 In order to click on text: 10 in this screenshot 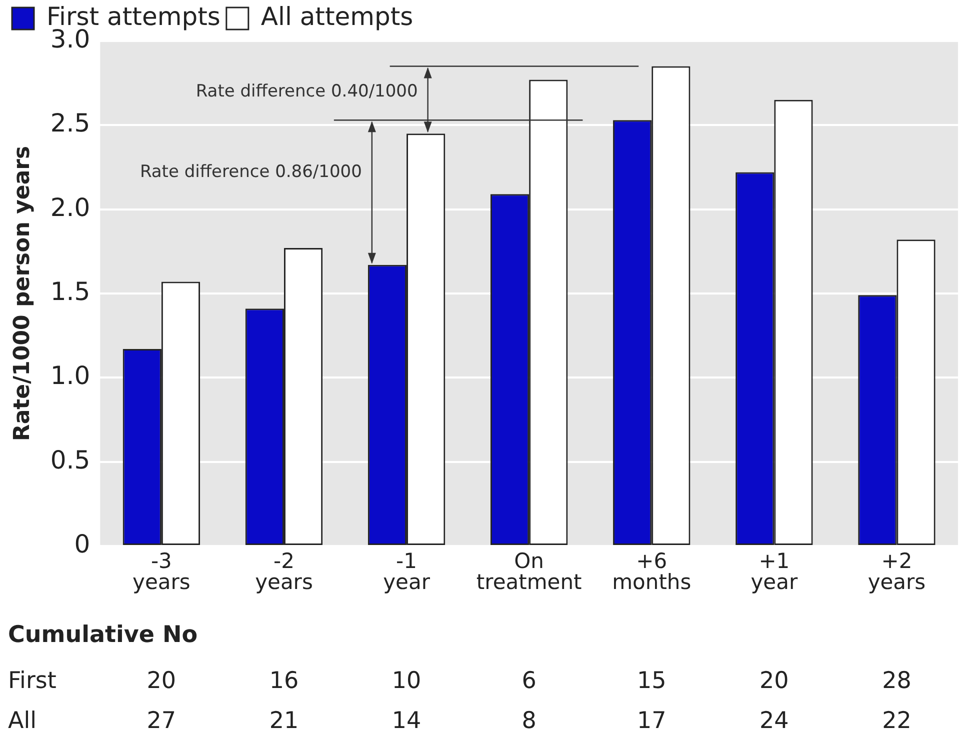, I will do `click(407, 681)`.